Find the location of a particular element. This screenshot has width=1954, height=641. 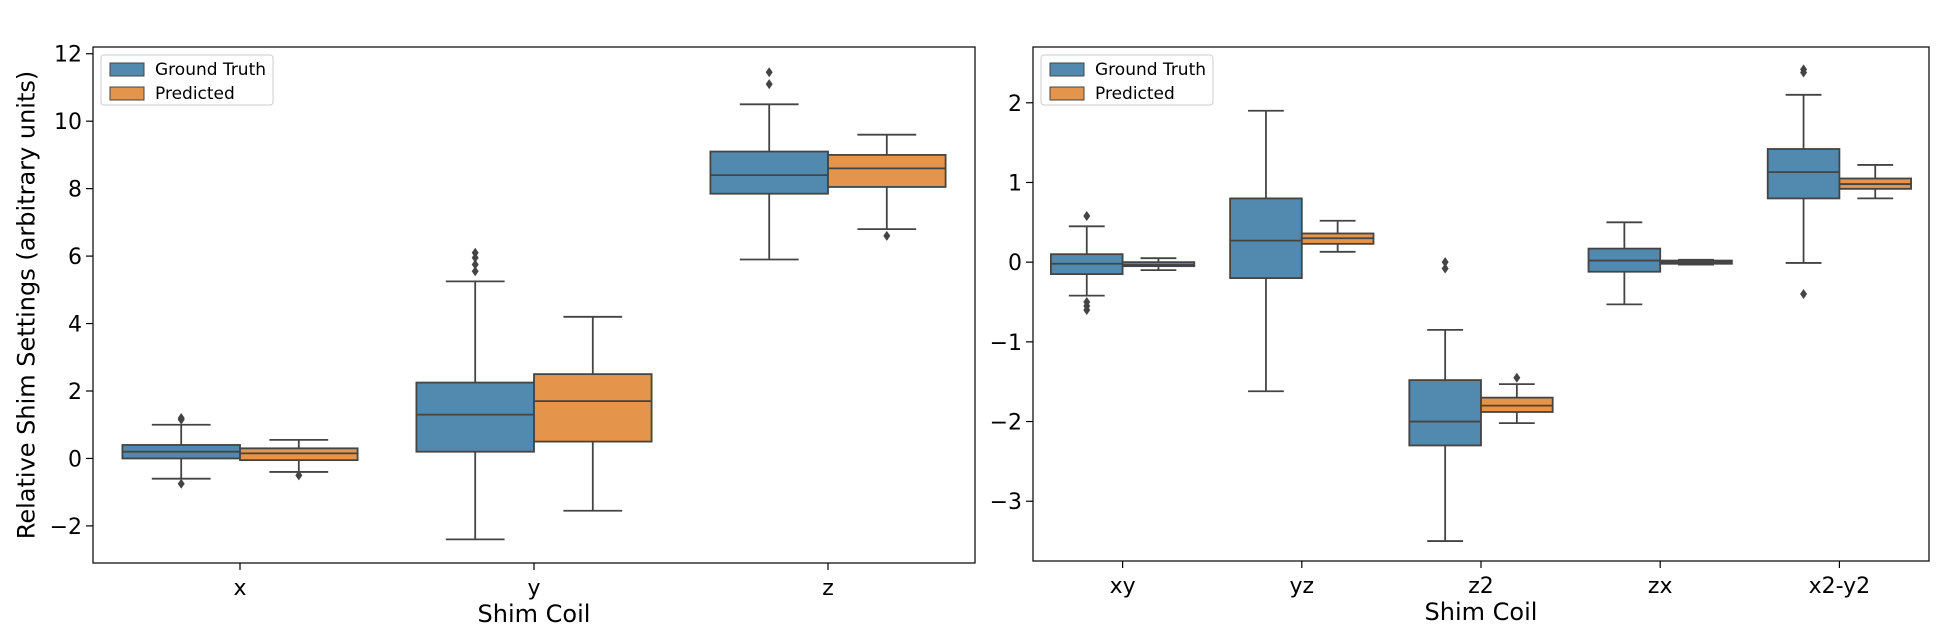

x-tick-label: xy is located at coordinates (1123, 586).